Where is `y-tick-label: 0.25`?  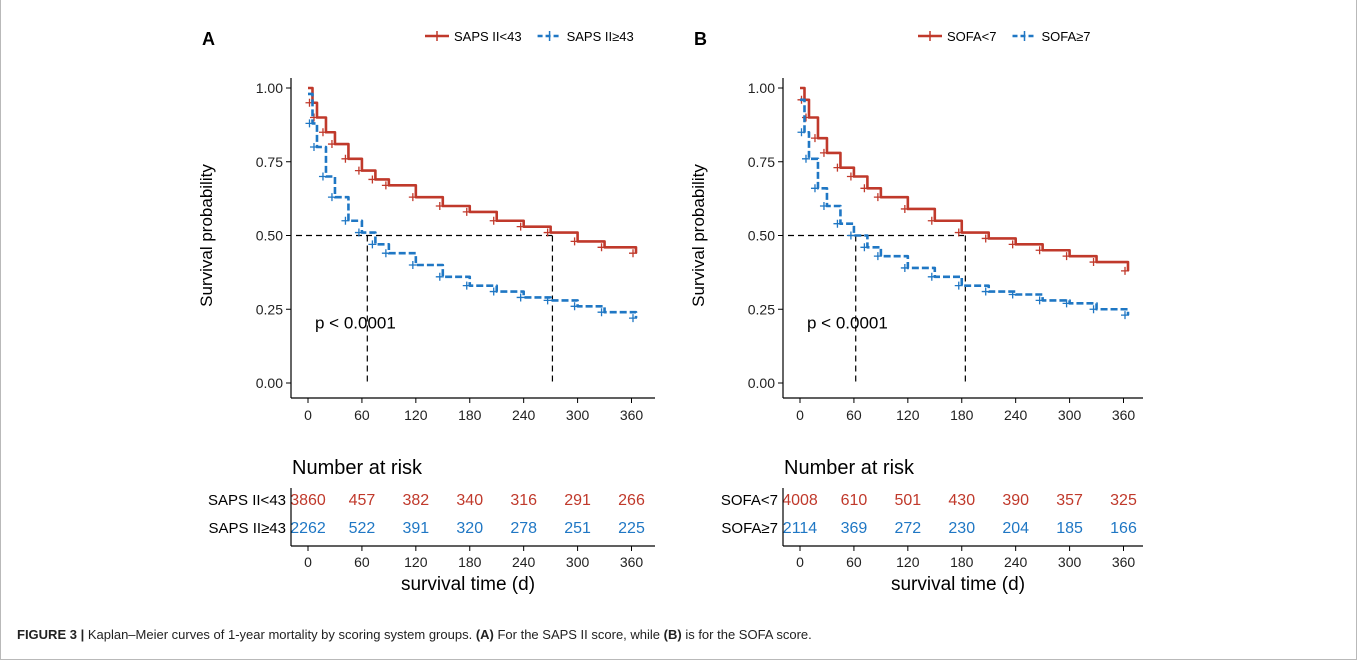
y-tick-label: 0.25 is located at coordinates (761, 309).